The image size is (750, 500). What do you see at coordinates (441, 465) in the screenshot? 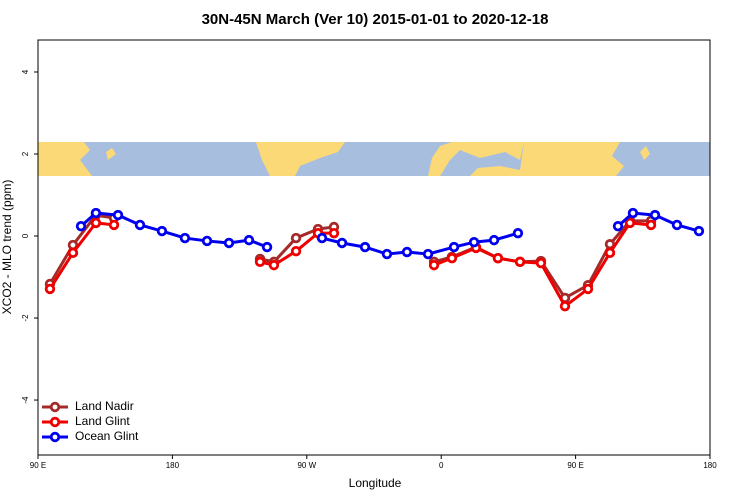
I see `x-tick-label: 0` at bounding box center [441, 465].